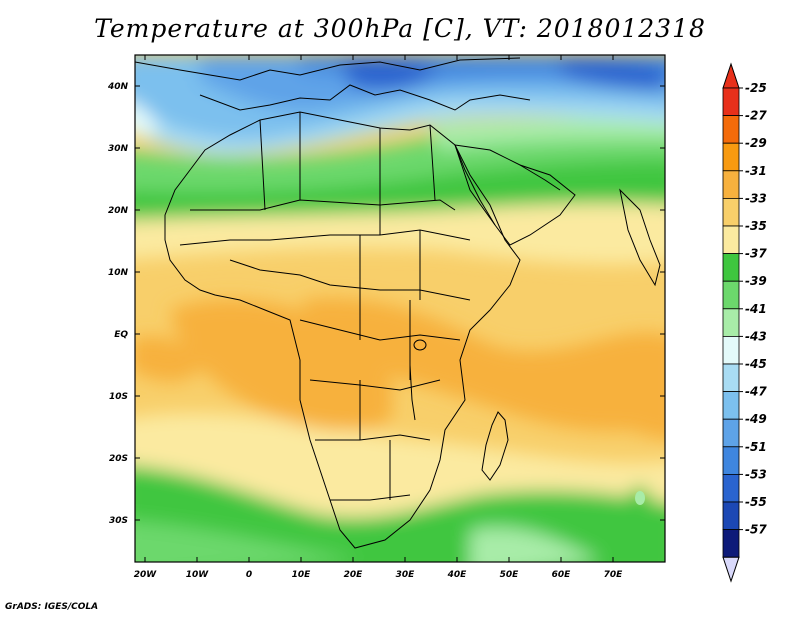 The image size is (800, 618). Describe the element at coordinates (118, 273) in the screenshot. I see `lat-tick-label: 10N` at that location.